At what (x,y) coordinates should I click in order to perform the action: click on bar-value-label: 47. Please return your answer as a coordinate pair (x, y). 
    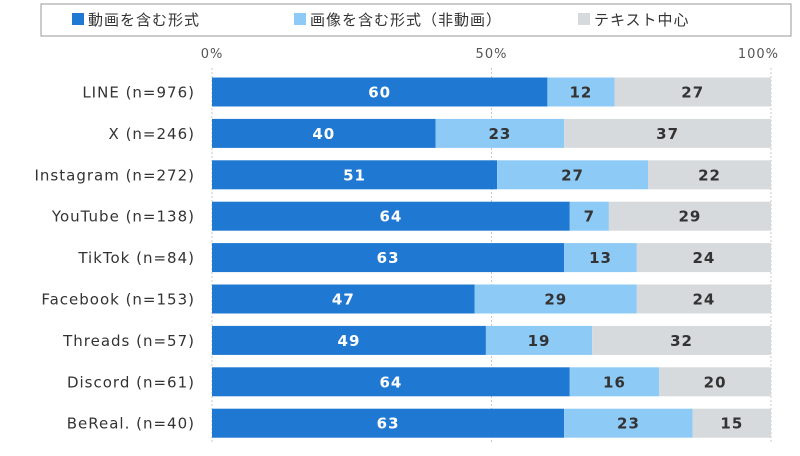
    Looking at the image, I should click on (343, 300).